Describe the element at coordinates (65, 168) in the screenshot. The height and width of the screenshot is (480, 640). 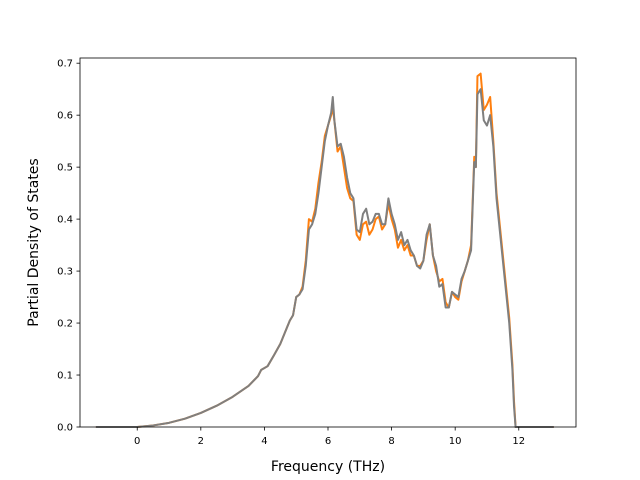
I see `y-tick-label: 0.5` at that location.